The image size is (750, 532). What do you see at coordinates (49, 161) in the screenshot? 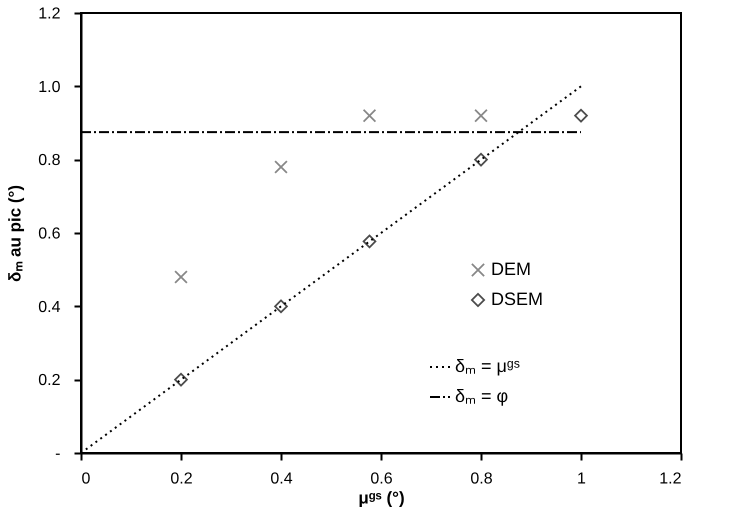
I see `y-tick-label: 0.8` at bounding box center [49, 161].